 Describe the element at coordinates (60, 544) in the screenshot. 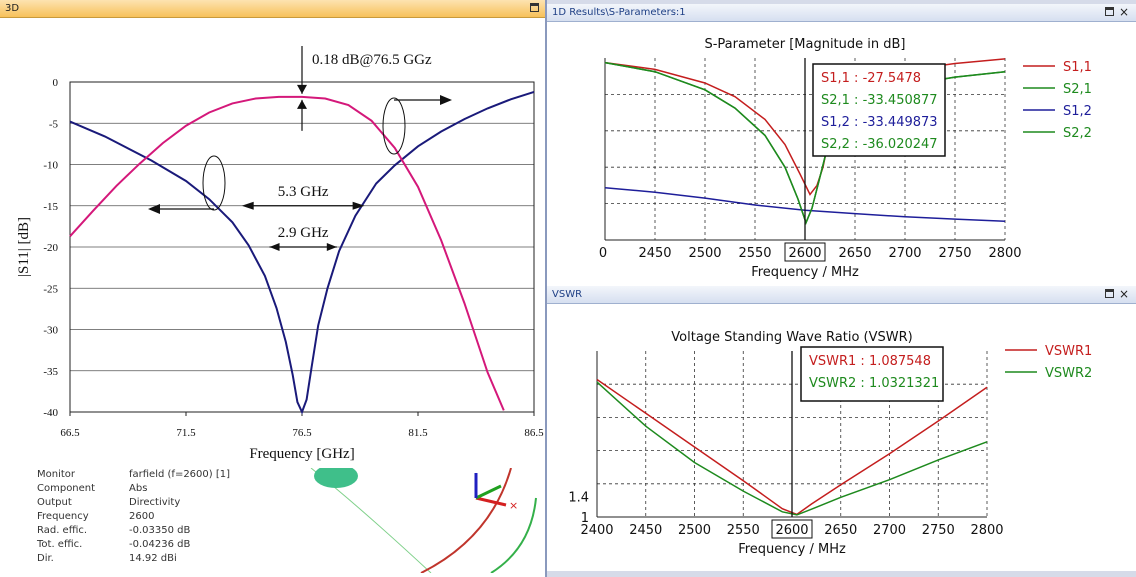

I see `info-key: Tot. effic.` at that location.